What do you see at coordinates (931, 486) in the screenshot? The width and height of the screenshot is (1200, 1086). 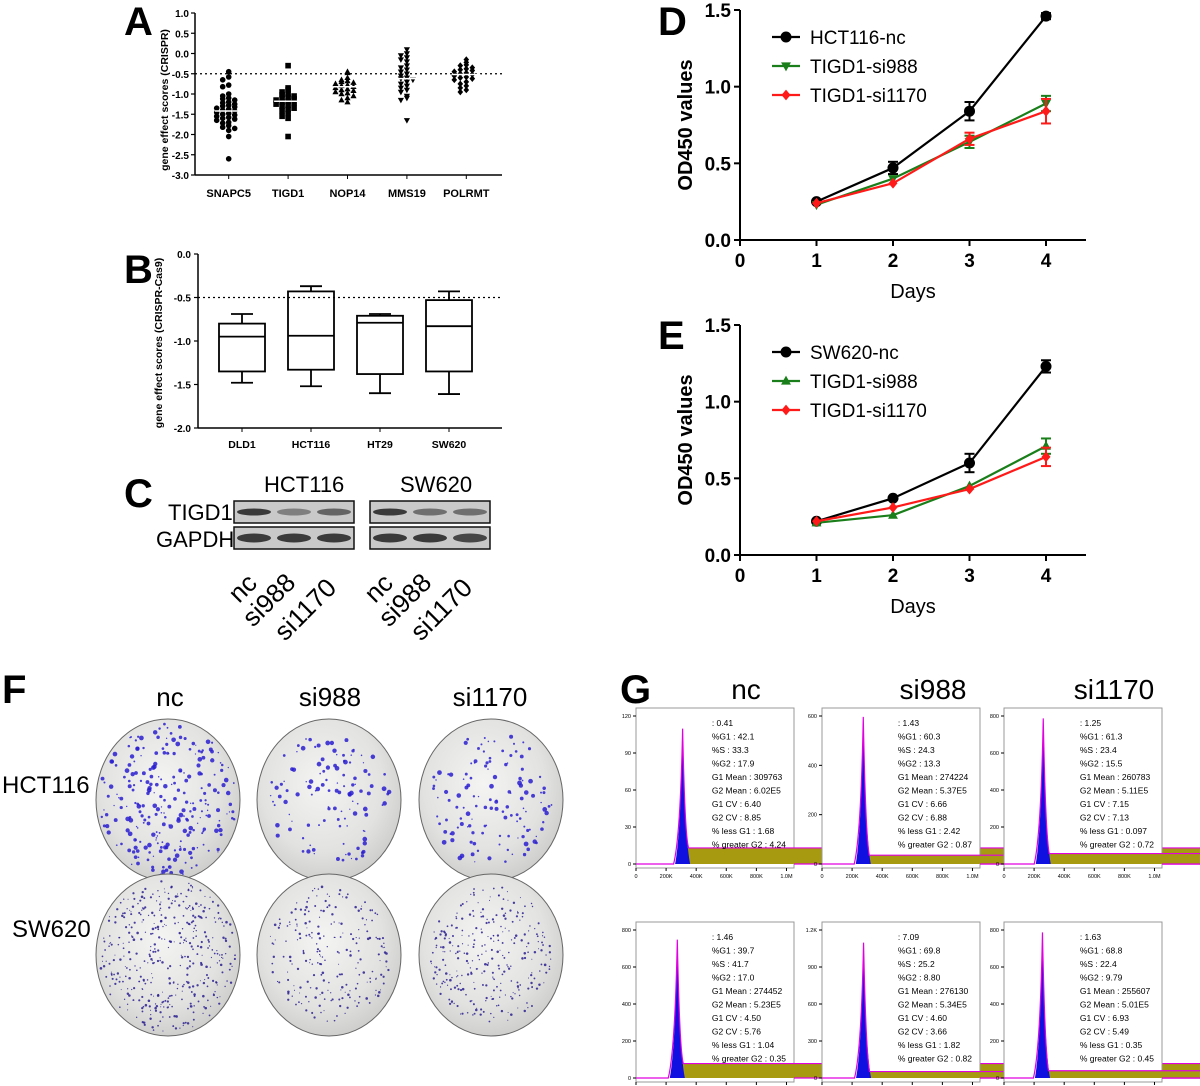 I see `series-TIGD1-si1170` at bounding box center [931, 486].